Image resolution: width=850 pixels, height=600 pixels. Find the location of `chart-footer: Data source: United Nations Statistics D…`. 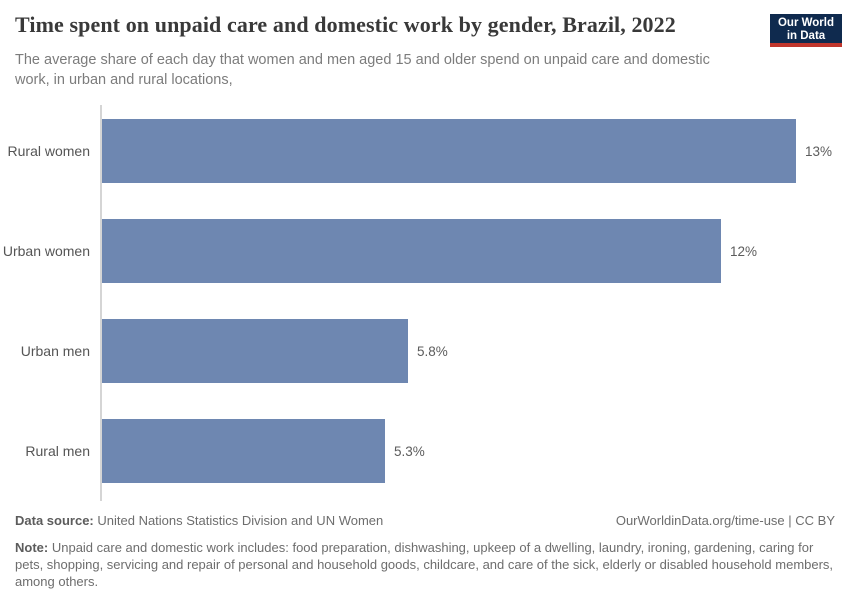

chart-footer: Data source: United Nations Statistics D… is located at coordinates (425, 551).